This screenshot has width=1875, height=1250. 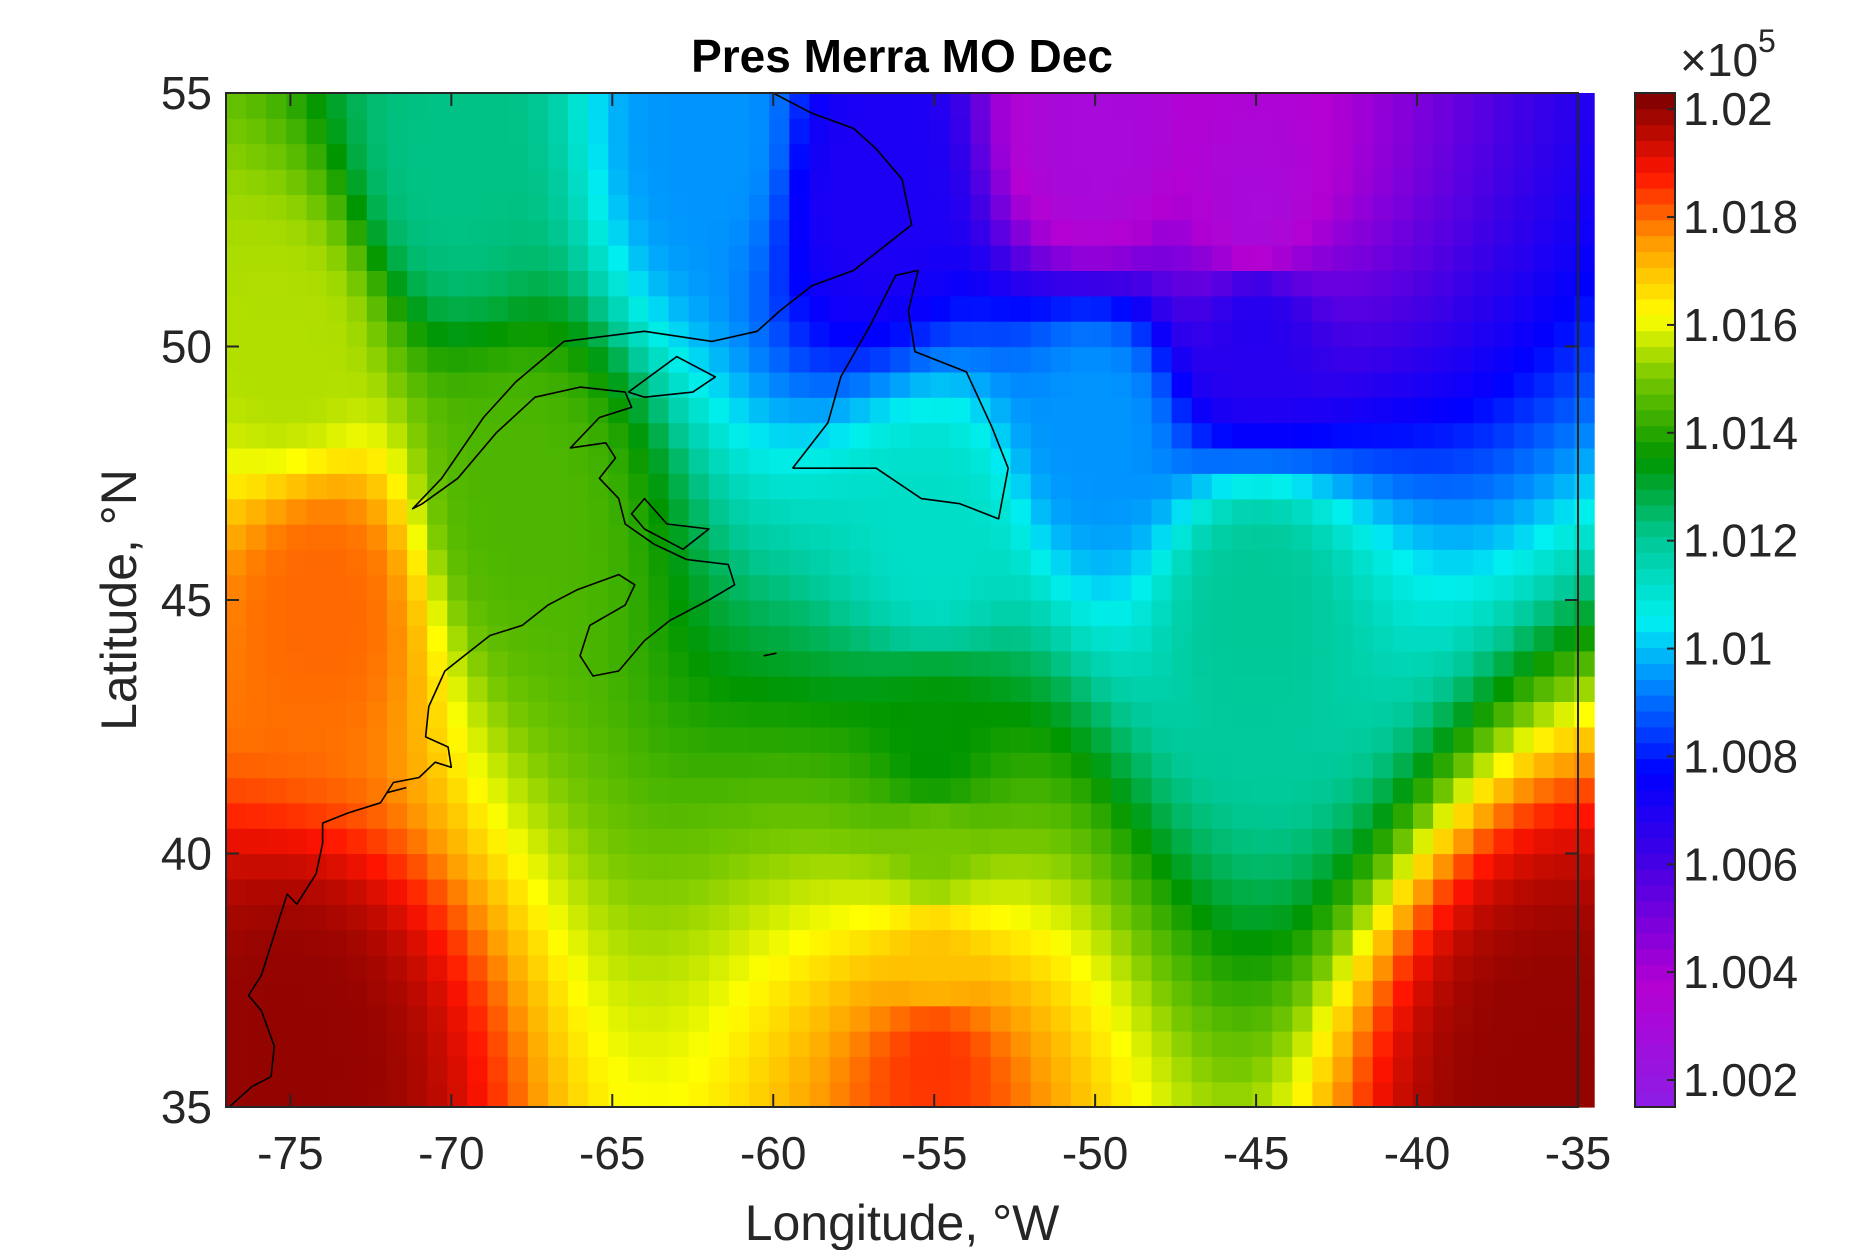 What do you see at coordinates (1095, 1153) in the screenshot?
I see `x-tick-label: -50` at bounding box center [1095, 1153].